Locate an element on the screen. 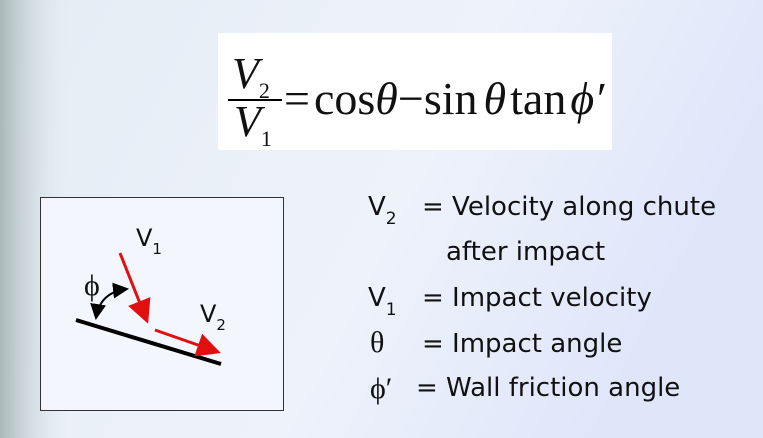  label-sub: 2 is located at coordinates (221, 325).